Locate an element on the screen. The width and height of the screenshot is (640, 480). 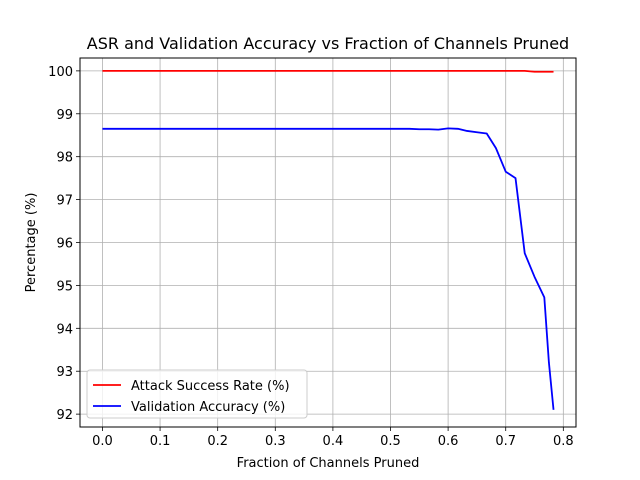
x-tick-label: 0.7 is located at coordinates (505, 441).